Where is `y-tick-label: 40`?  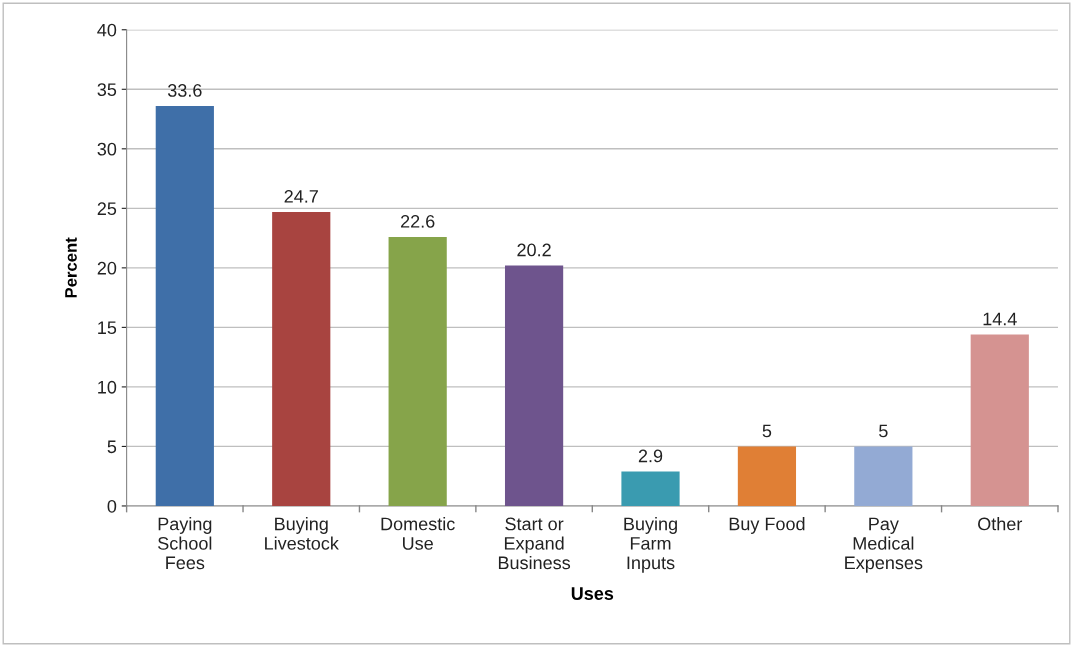 y-tick-label: 40 is located at coordinates (107, 30).